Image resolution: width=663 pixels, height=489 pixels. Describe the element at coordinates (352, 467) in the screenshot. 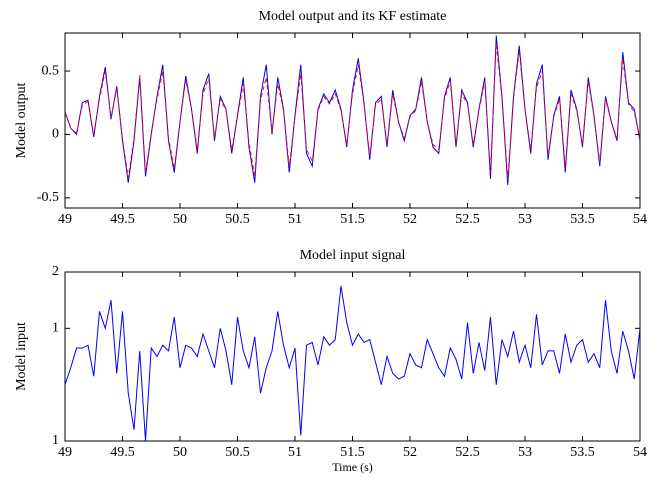

I see `x-axis-label: Time (s)` at that location.